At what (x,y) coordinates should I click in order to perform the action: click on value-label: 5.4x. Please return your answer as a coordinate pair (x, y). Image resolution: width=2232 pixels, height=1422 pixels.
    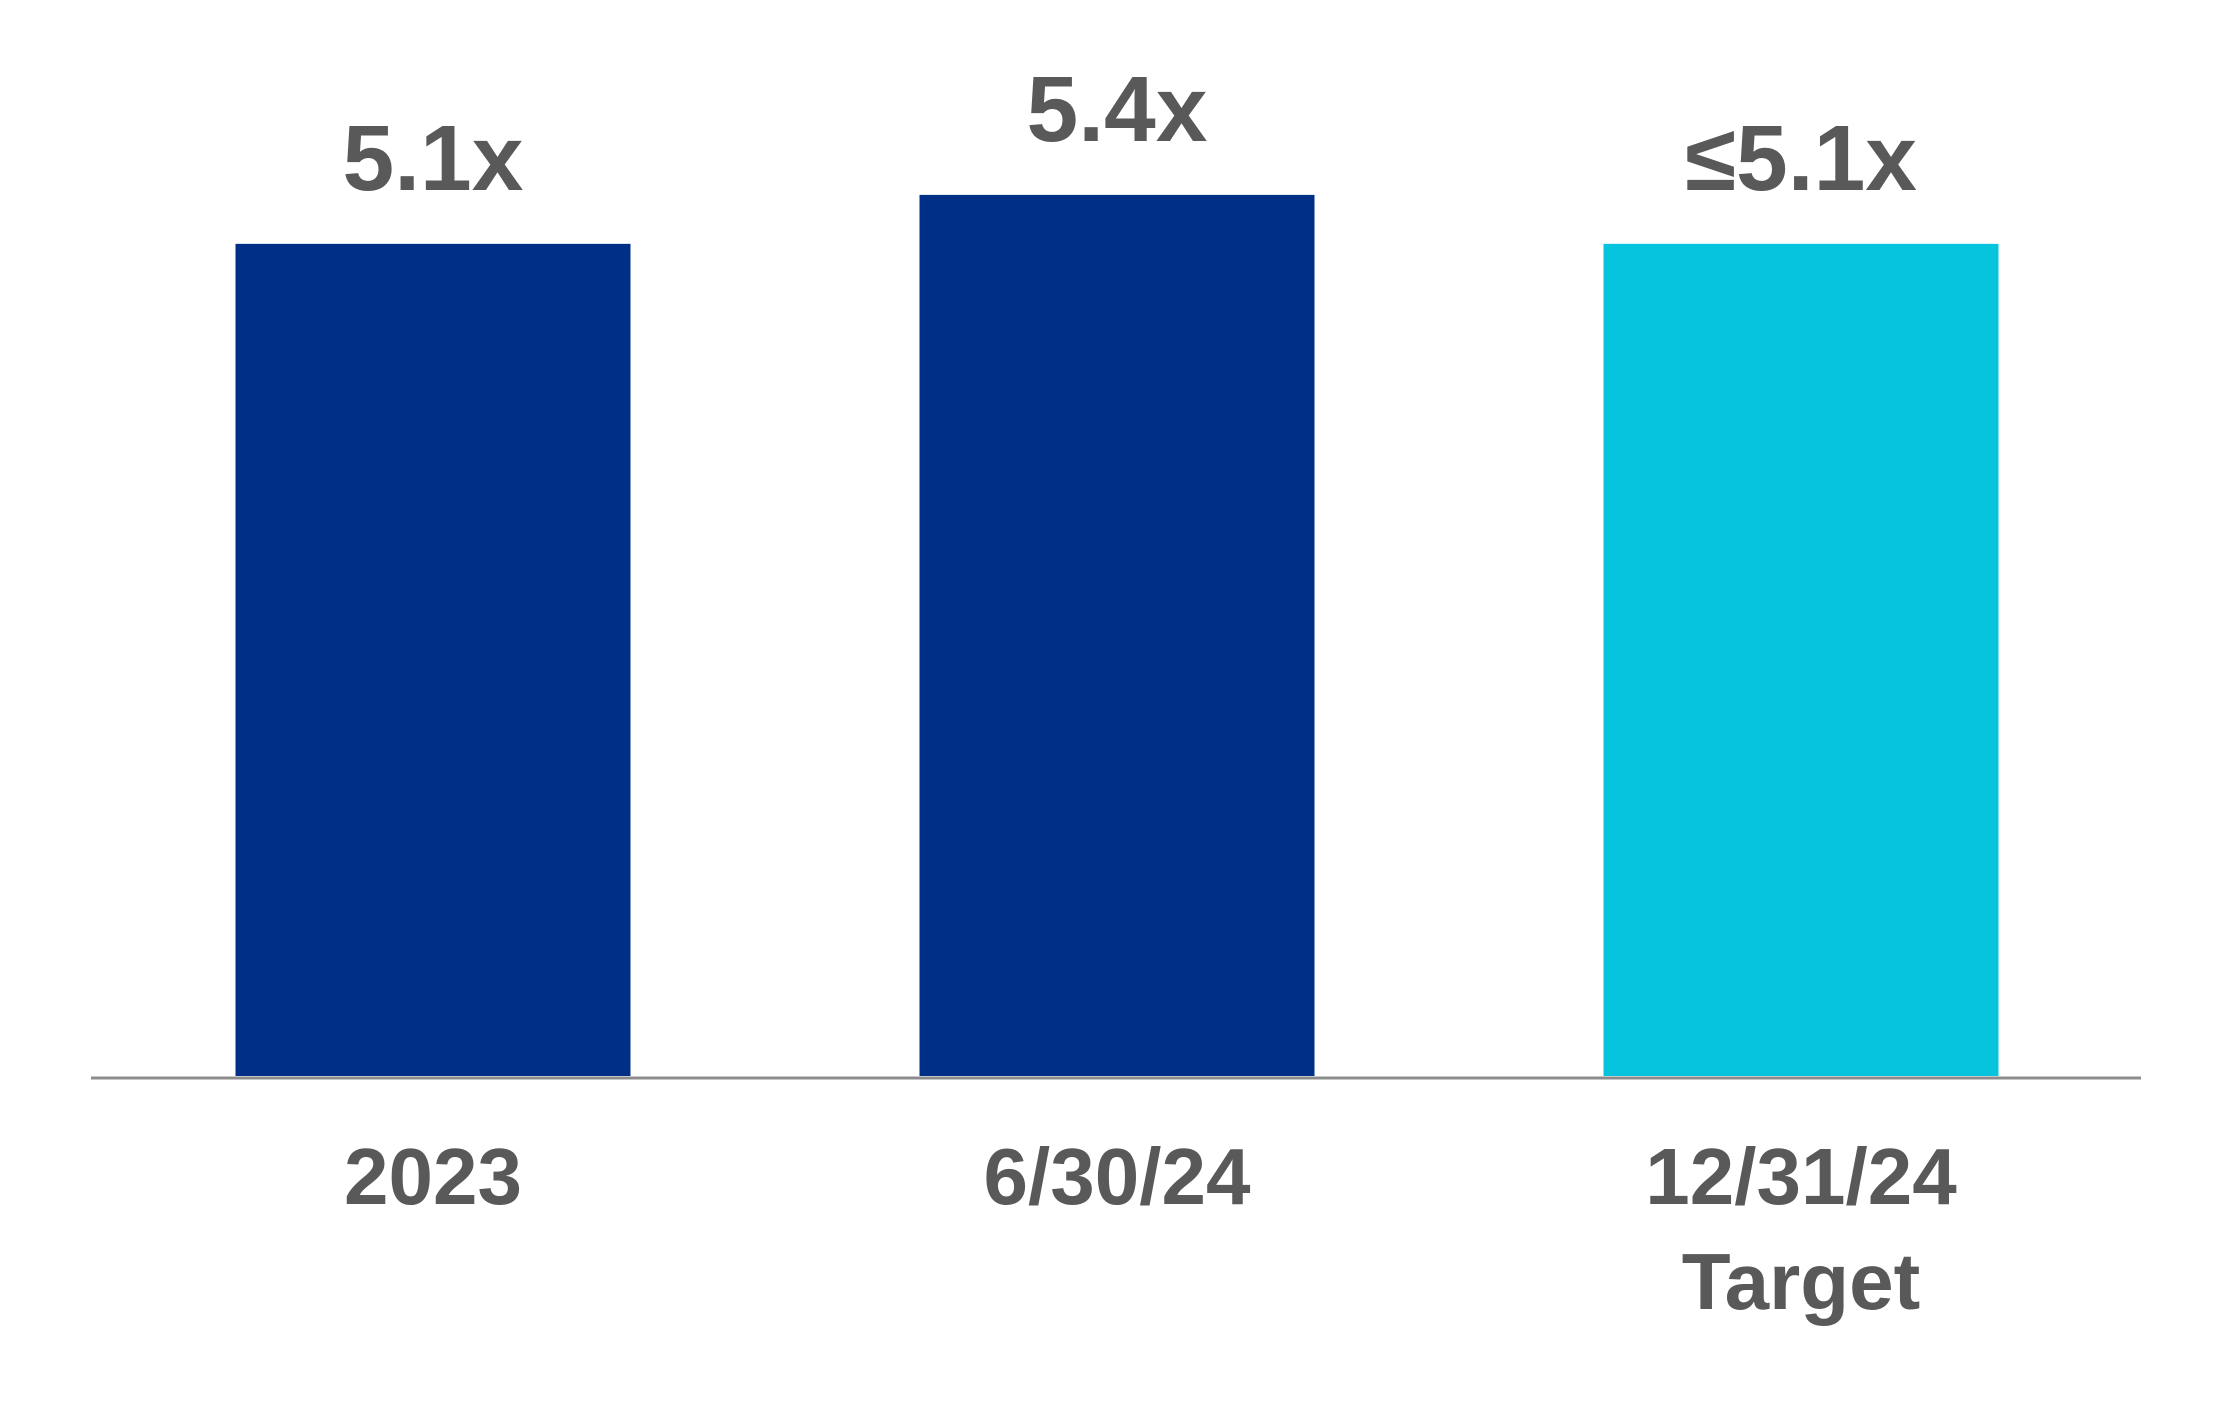
    Looking at the image, I should click on (1116, 109).